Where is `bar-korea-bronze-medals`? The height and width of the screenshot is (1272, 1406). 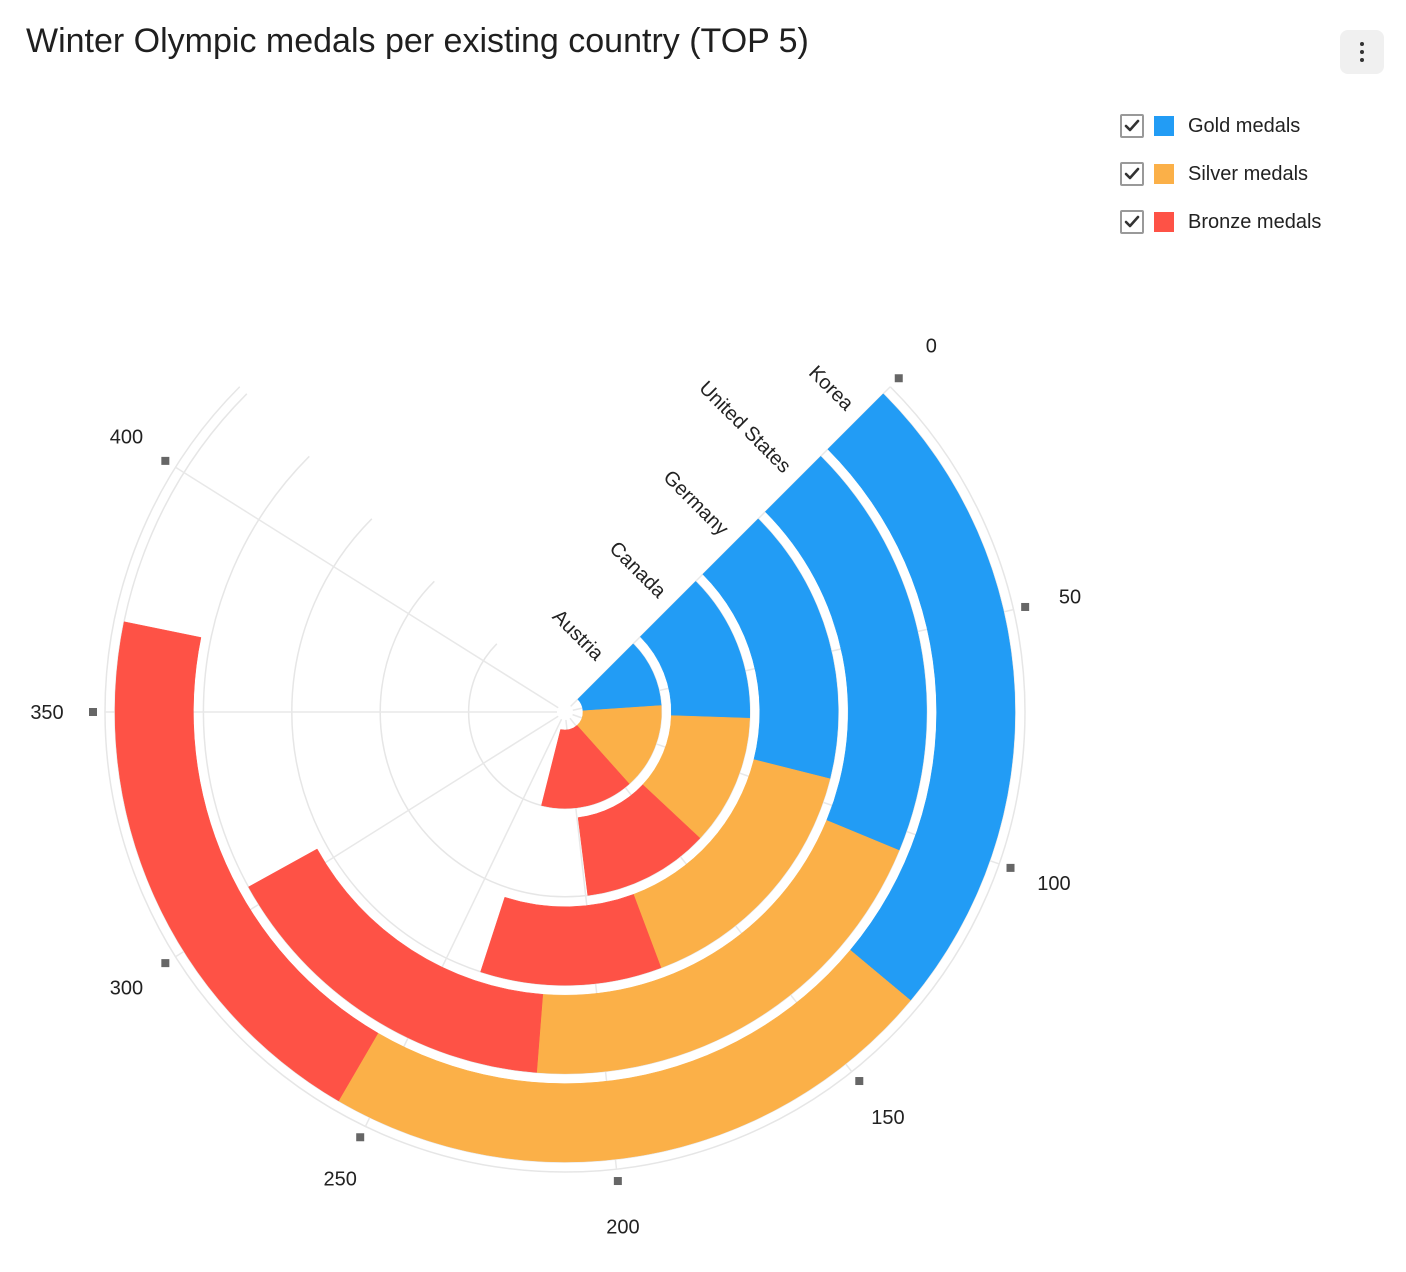 bar-korea-bronze-medals is located at coordinates (246, 861).